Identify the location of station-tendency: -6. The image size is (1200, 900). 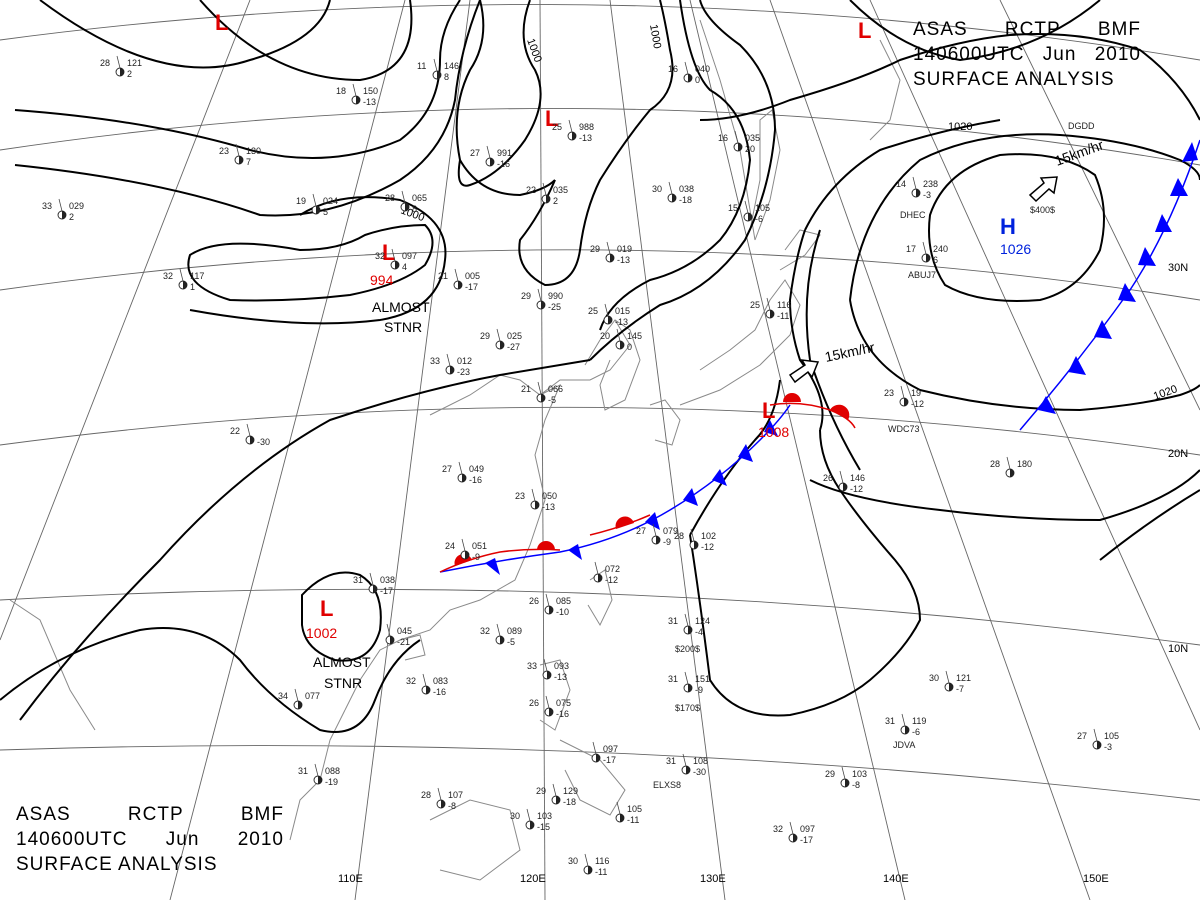
(916, 732).